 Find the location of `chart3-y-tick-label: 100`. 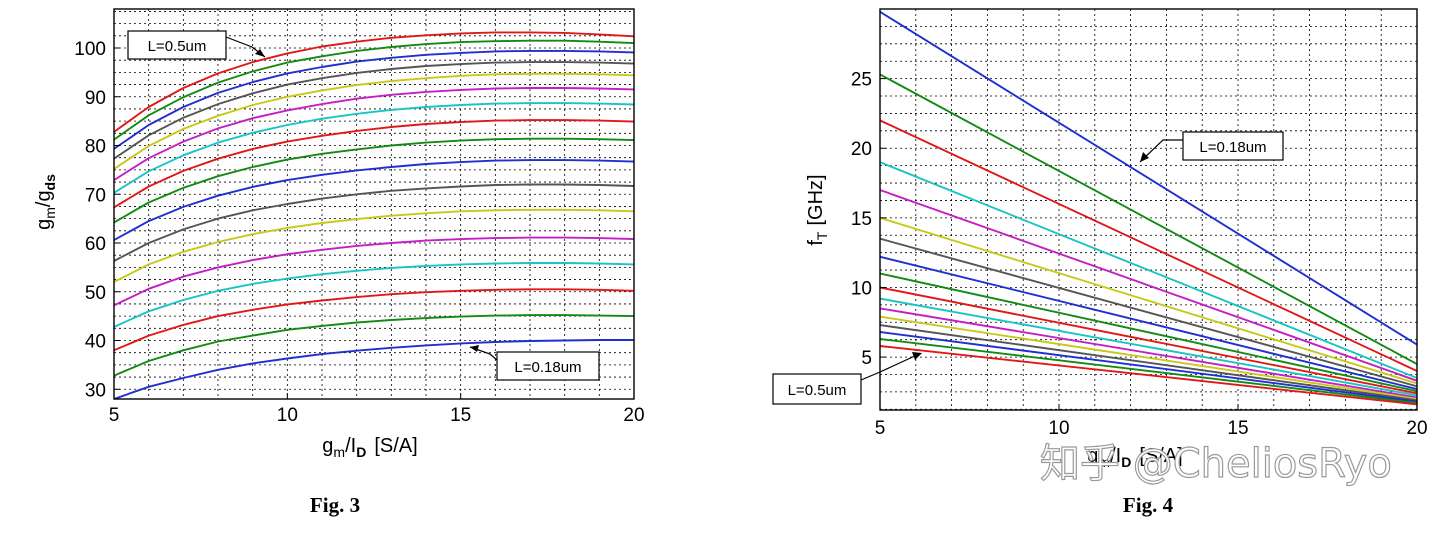

chart3-y-tick-label: 100 is located at coordinates (90, 49).